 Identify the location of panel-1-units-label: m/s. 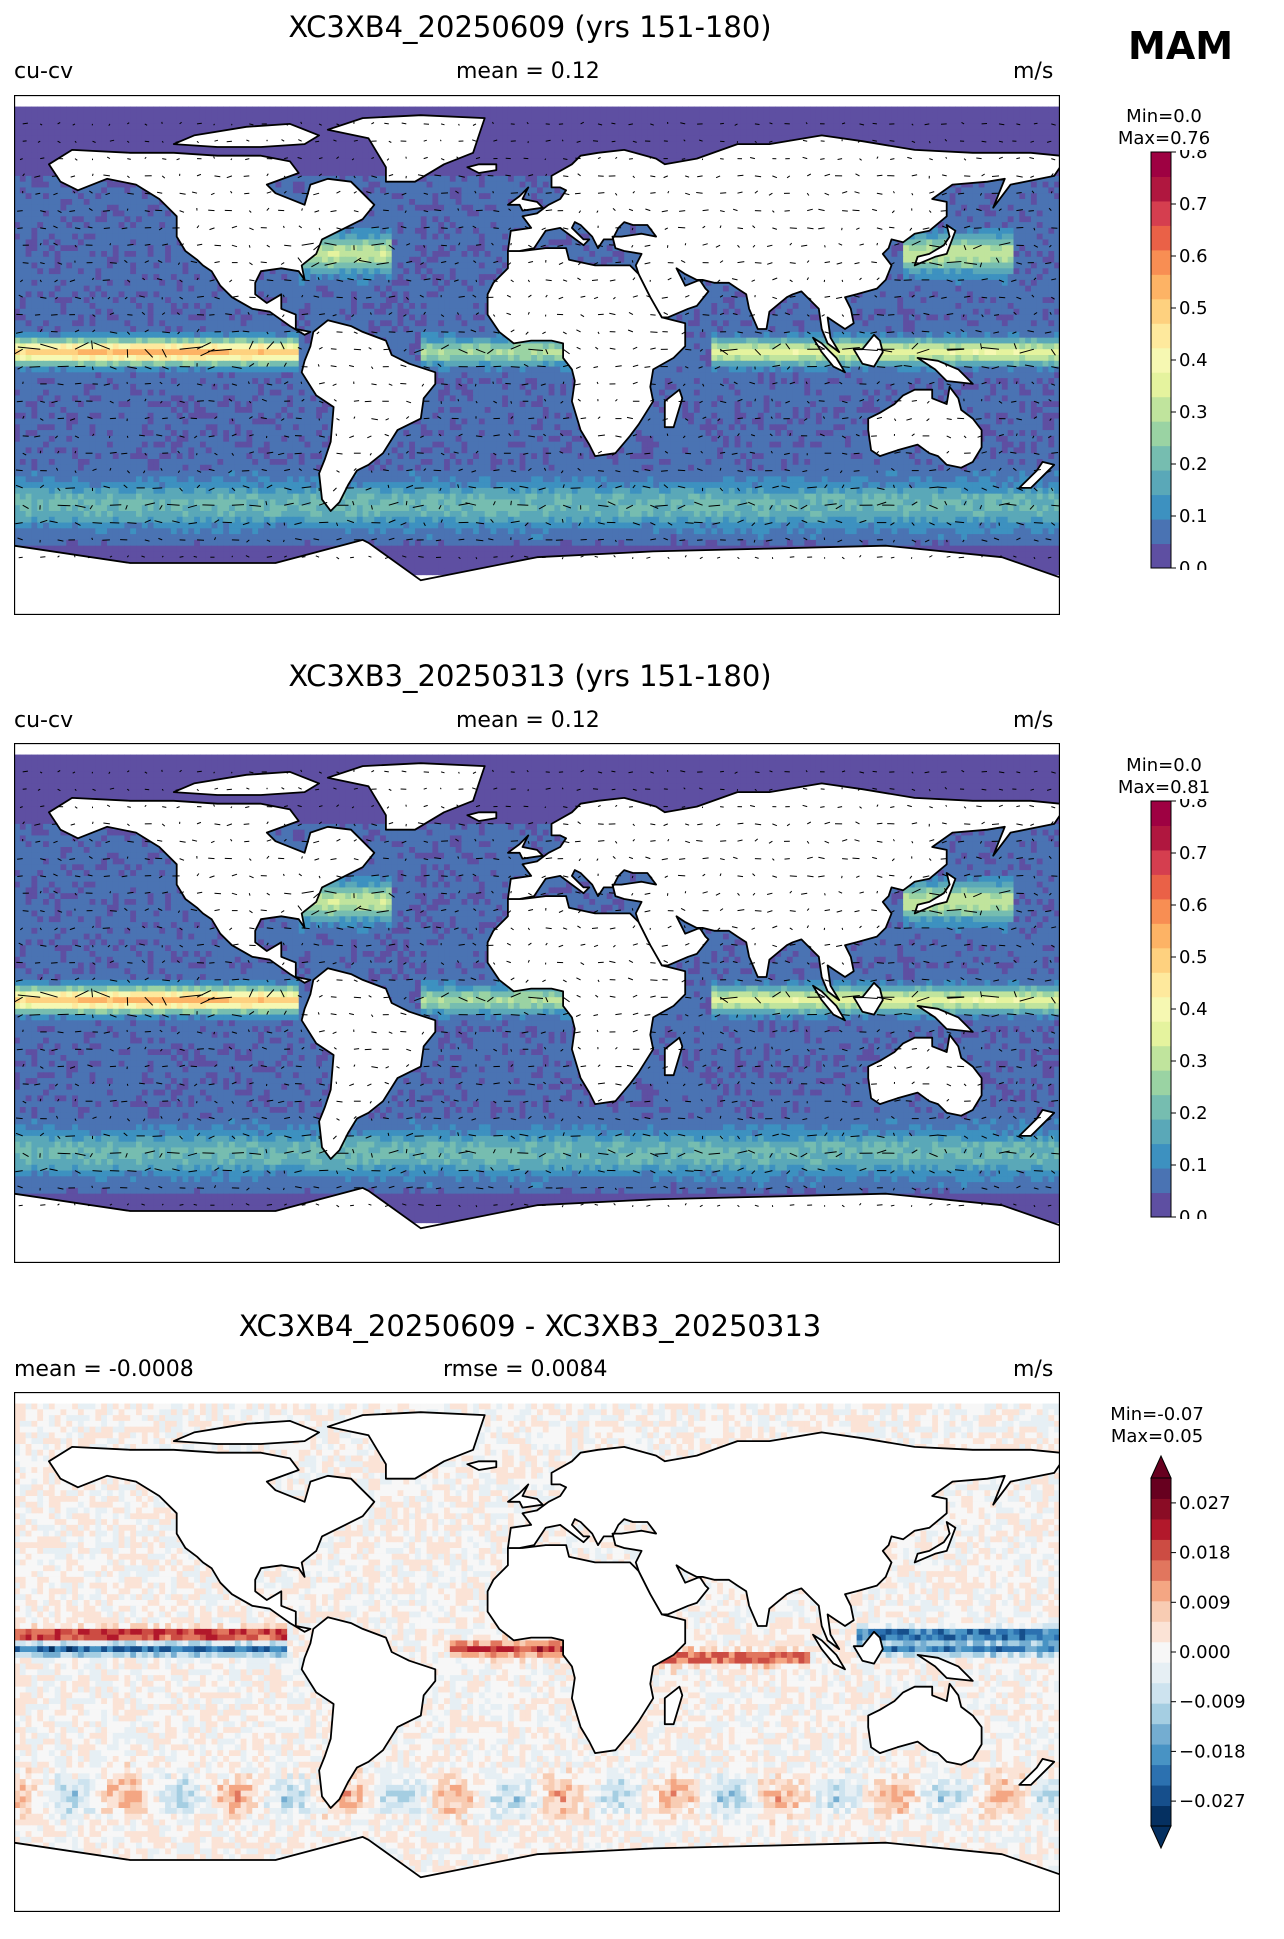
(1033, 71).